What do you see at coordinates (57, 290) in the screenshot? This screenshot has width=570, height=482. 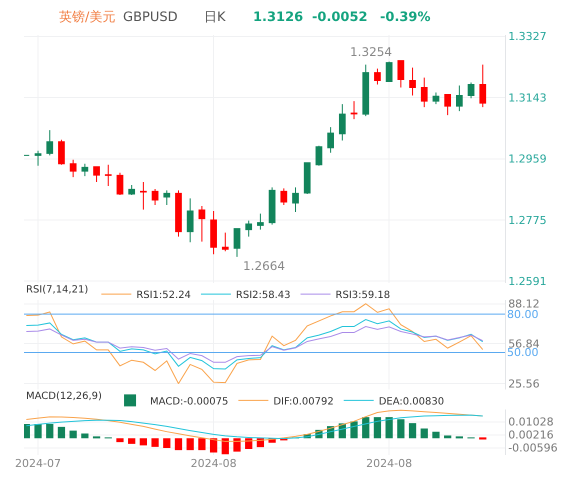 I see `legend-title: RSI(7,14,21)` at bounding box center [57, 290].